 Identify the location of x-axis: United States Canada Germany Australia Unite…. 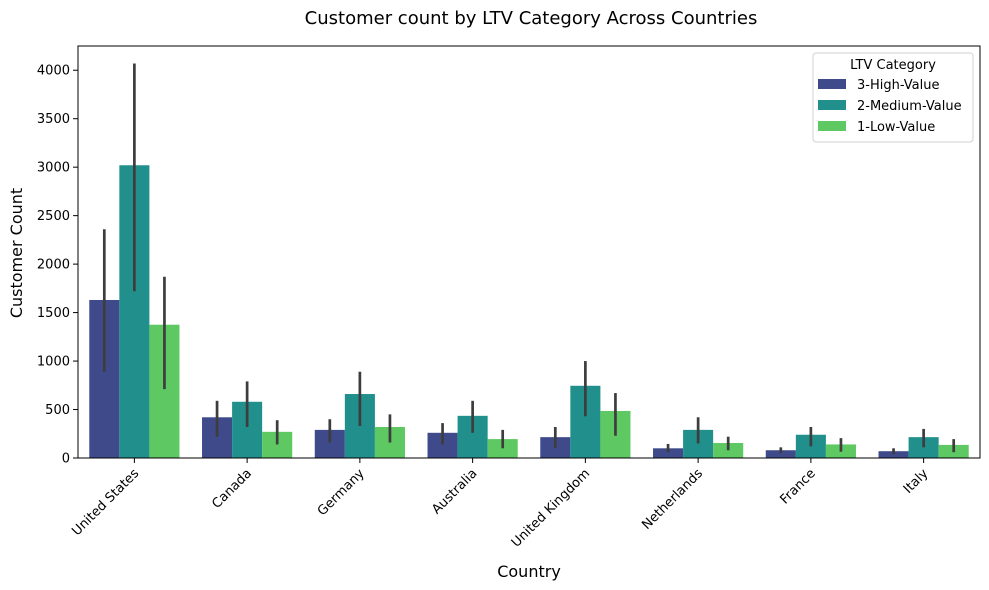
(500, 504).